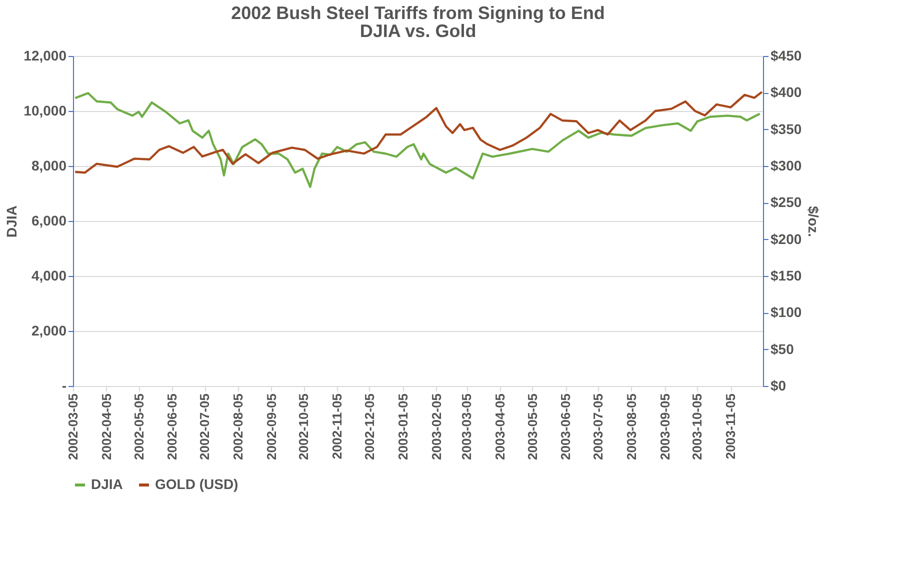  Describe the element at coordinates (786, 92) in the screenshot. I see `y2-tick-label: $400` at that location.